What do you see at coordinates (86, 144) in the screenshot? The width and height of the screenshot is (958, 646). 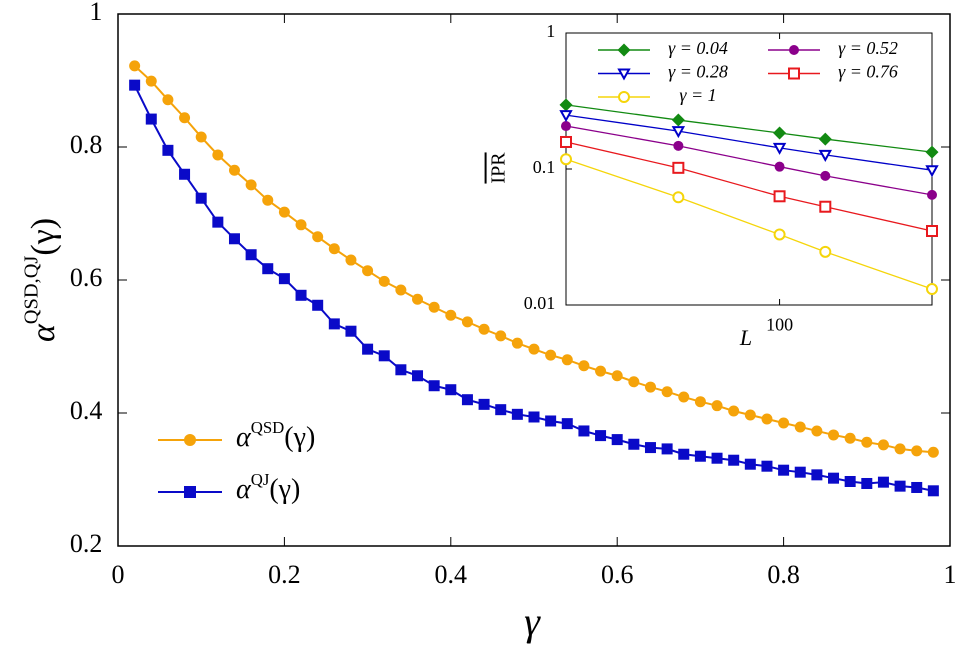 I see `y-tick-label: 0.8` at bounding box center [86, 144].